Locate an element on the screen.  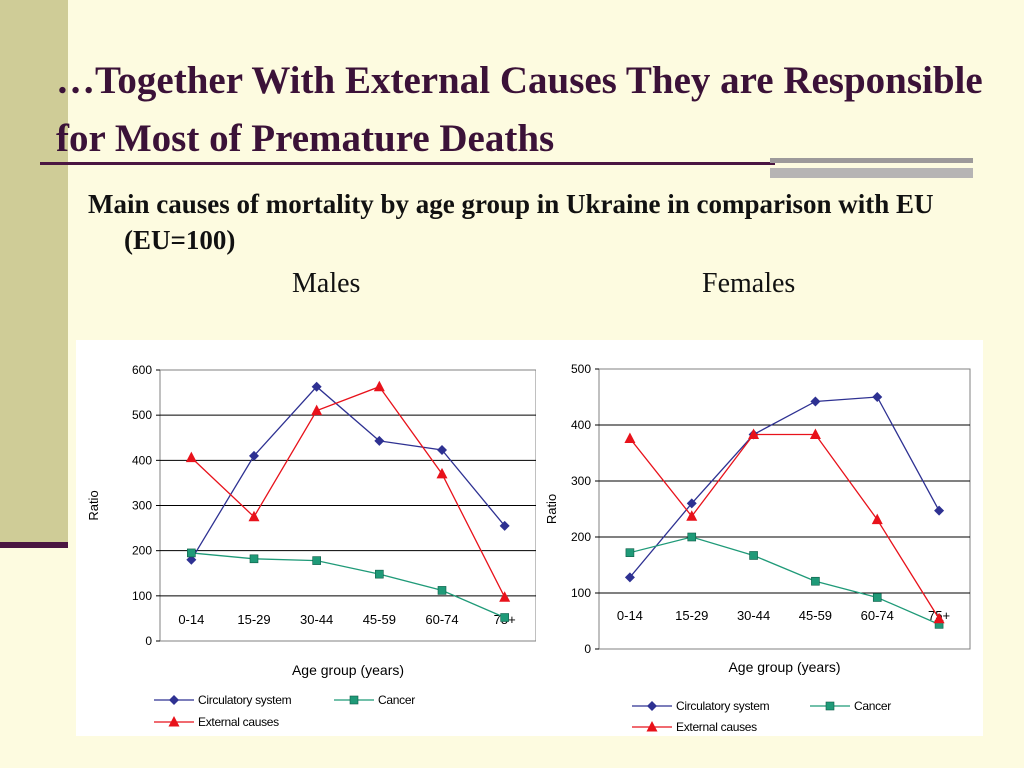
males-series-external-causes is located at coordinates (348, 491).